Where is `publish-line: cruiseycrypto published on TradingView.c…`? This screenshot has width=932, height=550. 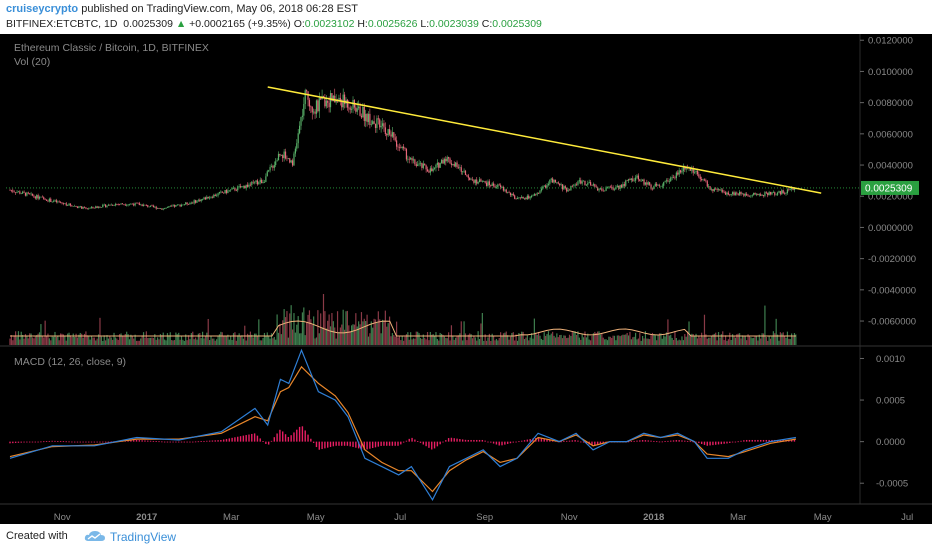 publish-line: cruiseycrypto published on TradingView.c… is located at coordinates (182, 9).